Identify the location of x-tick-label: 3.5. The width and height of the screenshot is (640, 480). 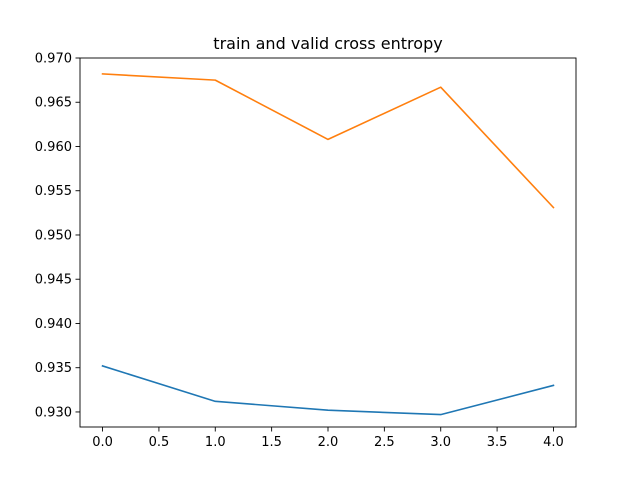
(497, 442).